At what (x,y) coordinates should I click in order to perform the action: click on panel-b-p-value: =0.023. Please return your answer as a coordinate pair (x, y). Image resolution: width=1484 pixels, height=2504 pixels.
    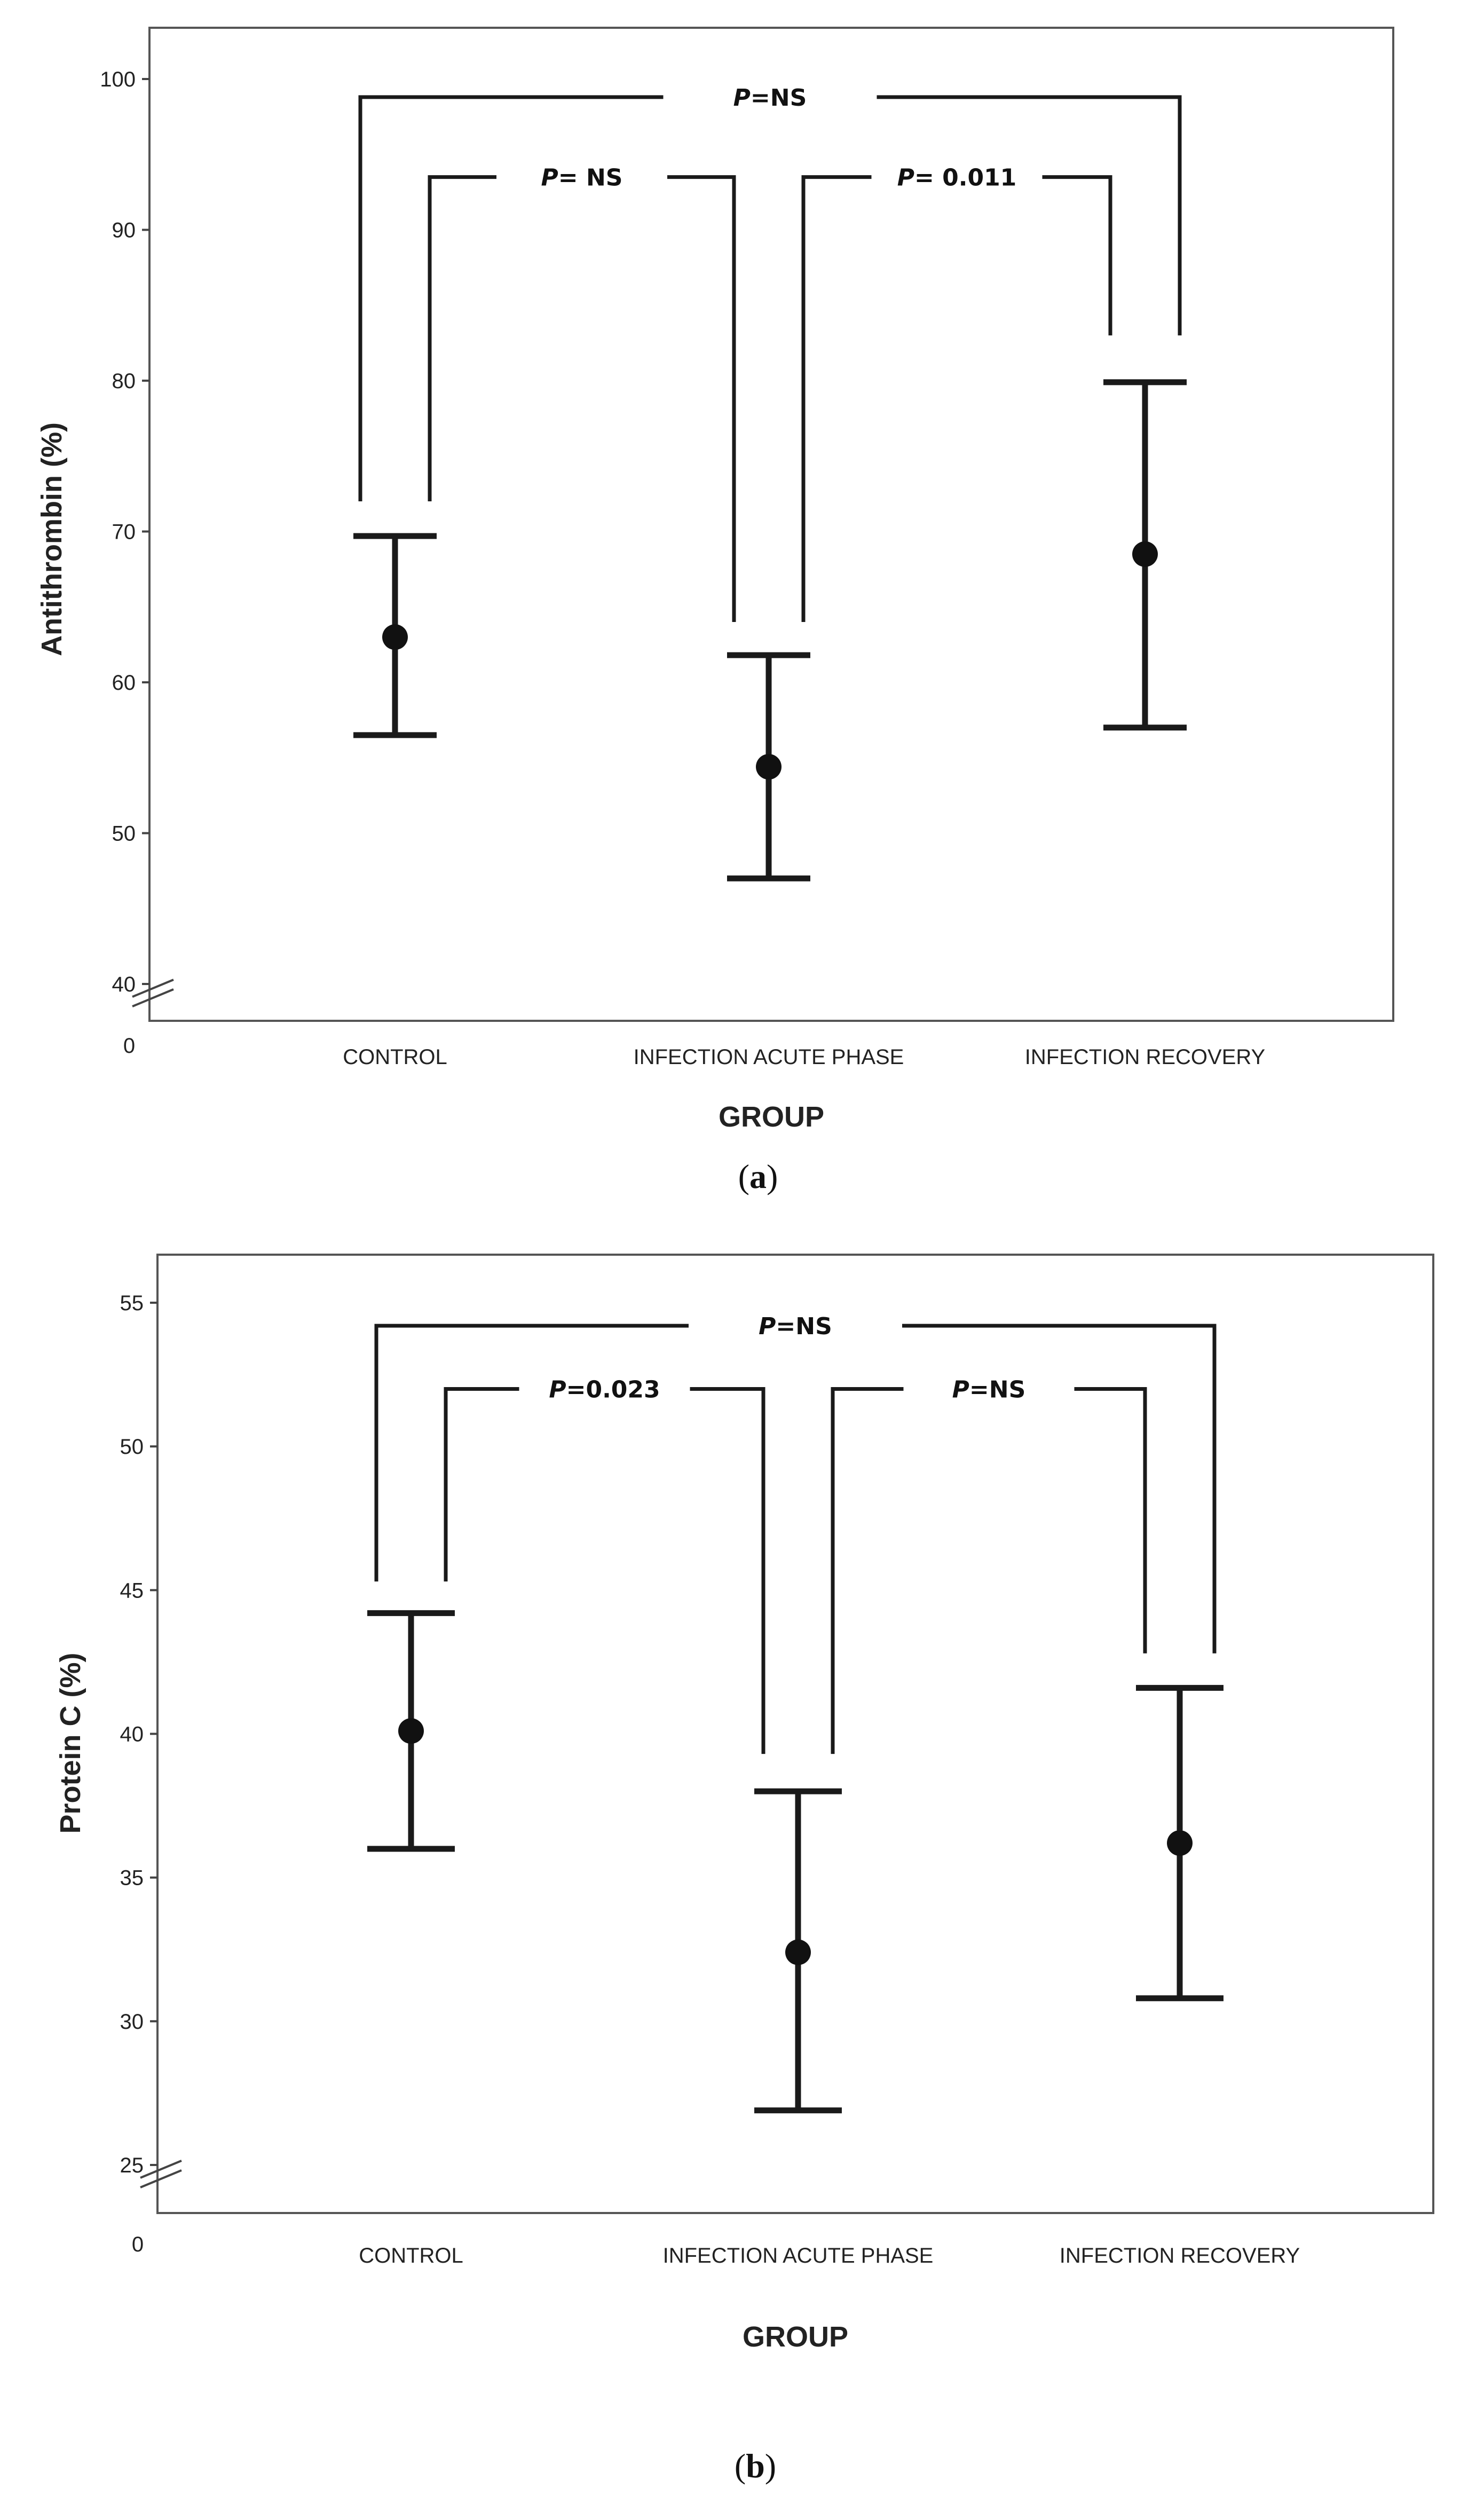
    Looking at the image, I should click on (613, 1390).